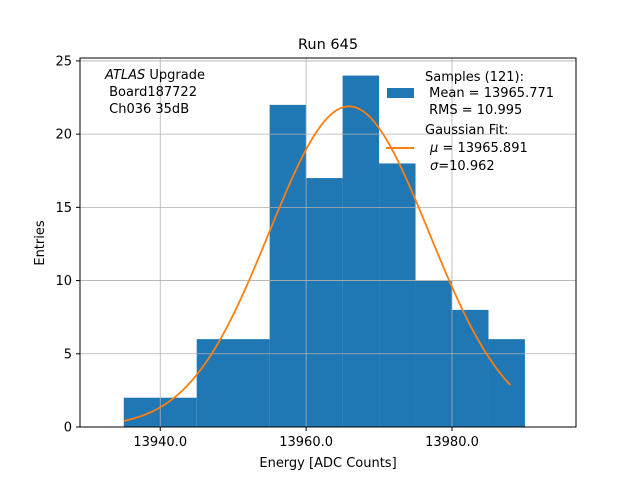  I want to click on legend-fit-mu-symbol: μ, so click(433, 148).